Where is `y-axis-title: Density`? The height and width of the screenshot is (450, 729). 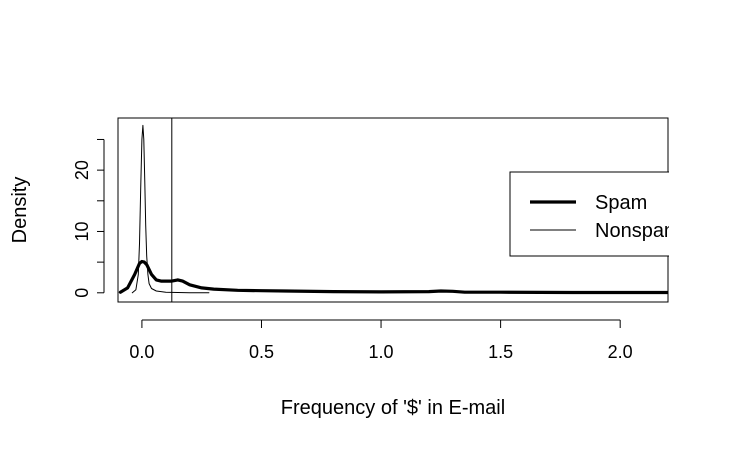
y-axis-title: Density is located at coordinates (20, 210).